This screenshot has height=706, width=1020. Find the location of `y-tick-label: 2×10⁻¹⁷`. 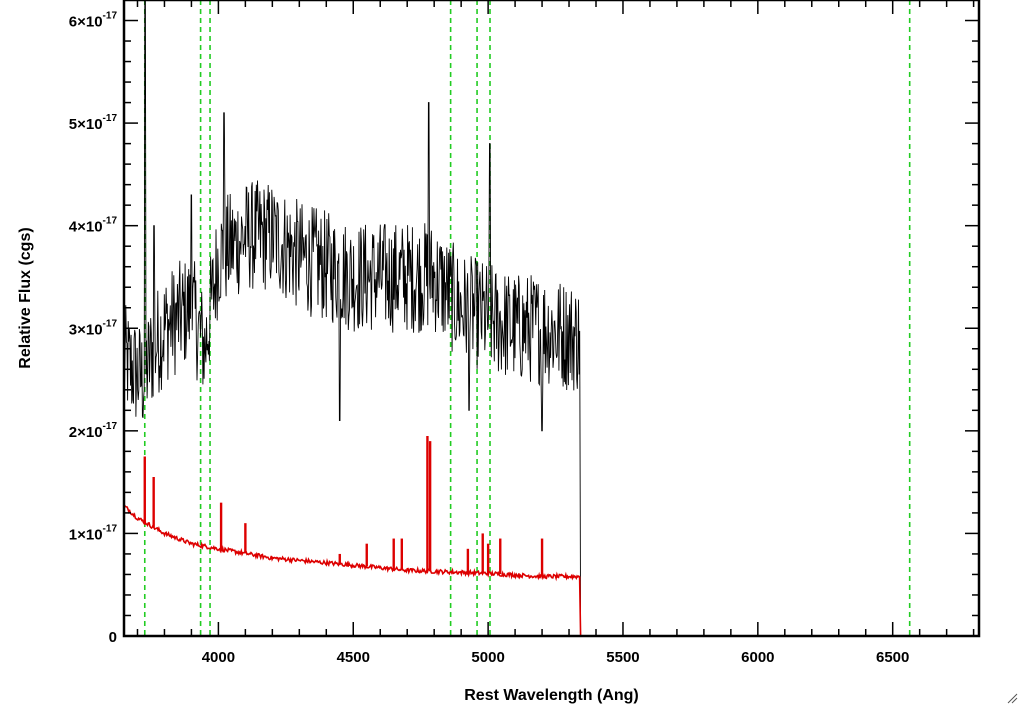

y-tick-label: 2×10⁻¹⁷ is located at coordinates (93, 431).